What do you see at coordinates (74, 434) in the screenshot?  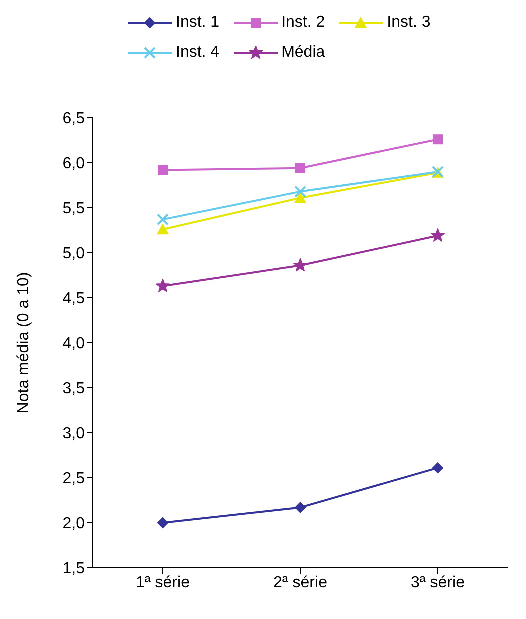 I see `y-tick-label: 3,0` at bounding box center [74, 434].